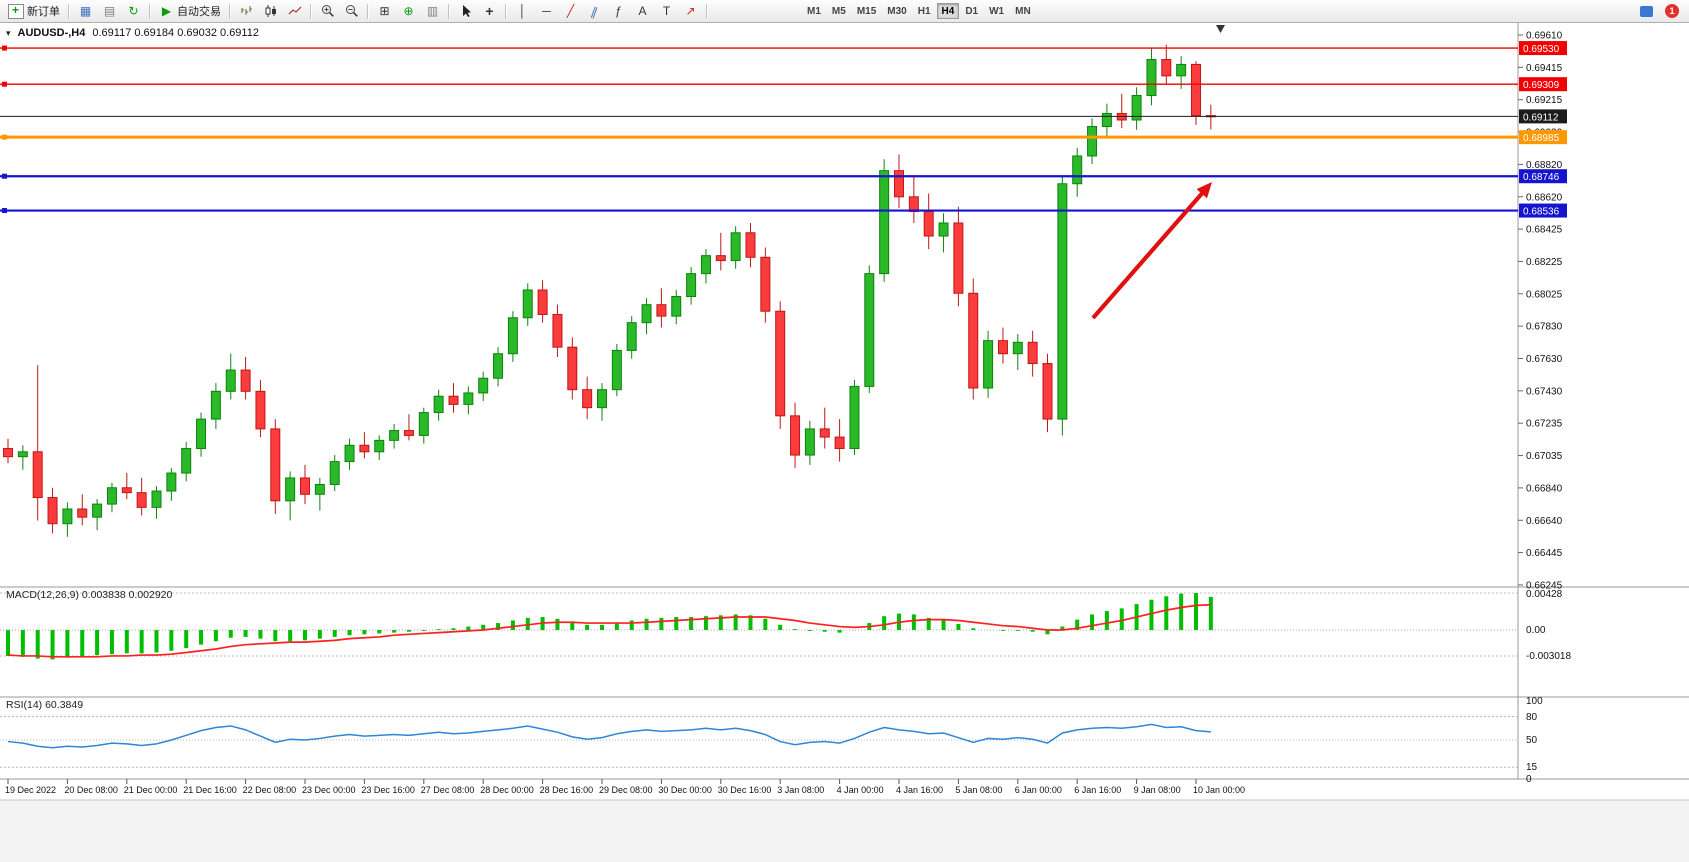  I want to click on macd-scale-label: 0.00, so click(1536, 630).